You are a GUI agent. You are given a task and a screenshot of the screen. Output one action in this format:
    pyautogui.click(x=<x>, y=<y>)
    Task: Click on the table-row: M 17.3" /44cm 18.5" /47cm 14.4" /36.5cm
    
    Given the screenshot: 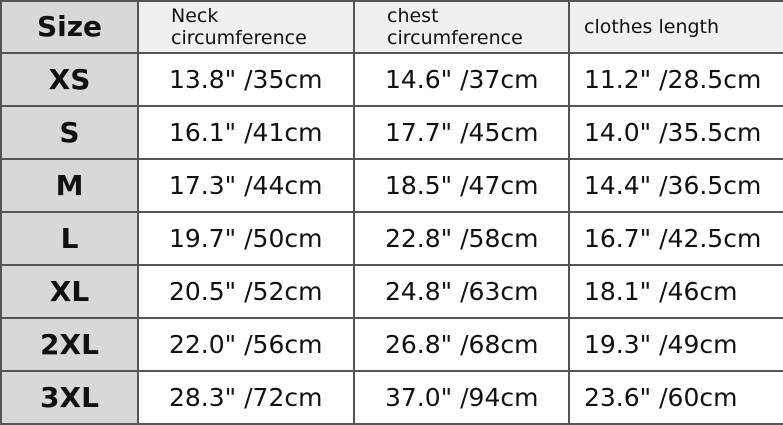 What is the action you would take?
    pyautogui.click(x=391, y=185)
    